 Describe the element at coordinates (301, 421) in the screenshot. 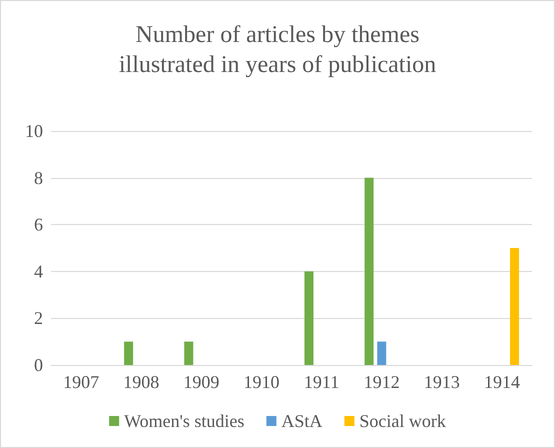

I see `legend-label: AStA` at that location.